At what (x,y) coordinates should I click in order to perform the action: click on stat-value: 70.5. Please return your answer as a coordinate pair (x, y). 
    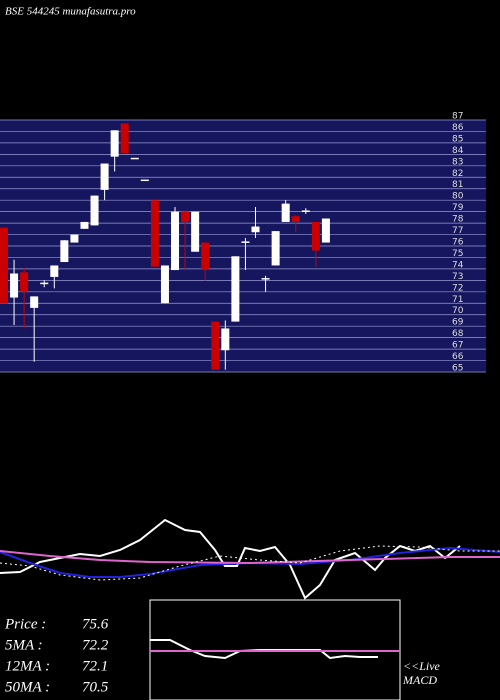
    Looking at the image, I should click on (95, 687).